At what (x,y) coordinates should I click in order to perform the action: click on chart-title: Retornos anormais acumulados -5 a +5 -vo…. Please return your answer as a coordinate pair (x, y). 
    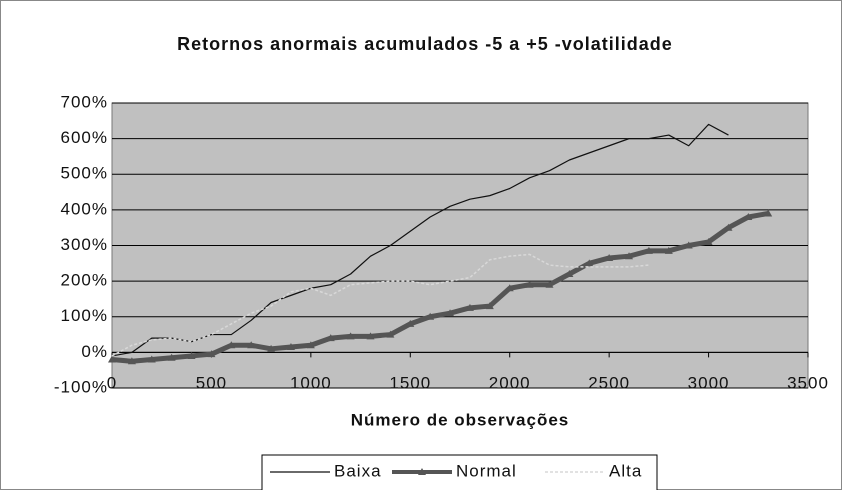
    Looking at the image, I should click on (425, 44).